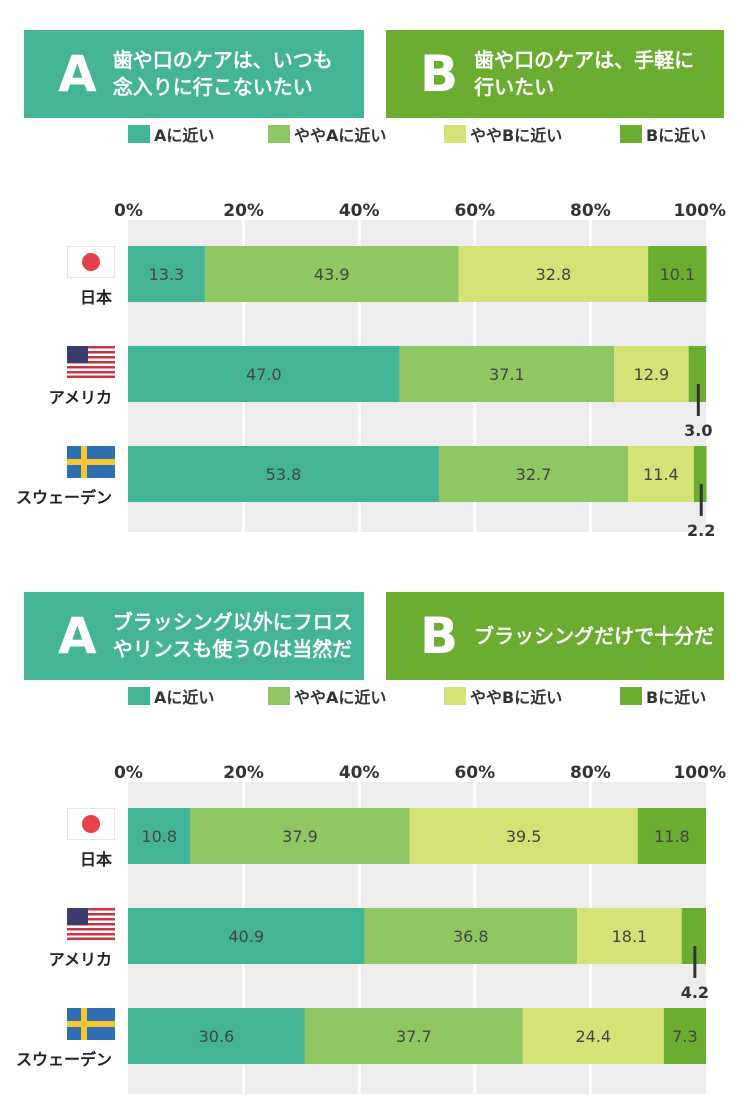  I want to click on x-tick-label: 100%, so click(699, 773).